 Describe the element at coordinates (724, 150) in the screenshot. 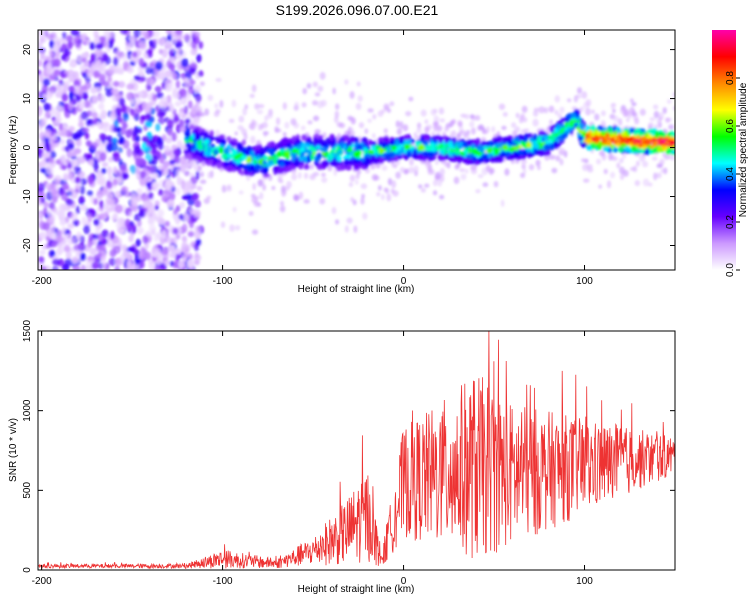

I see `colorbar-gradient` at that location.